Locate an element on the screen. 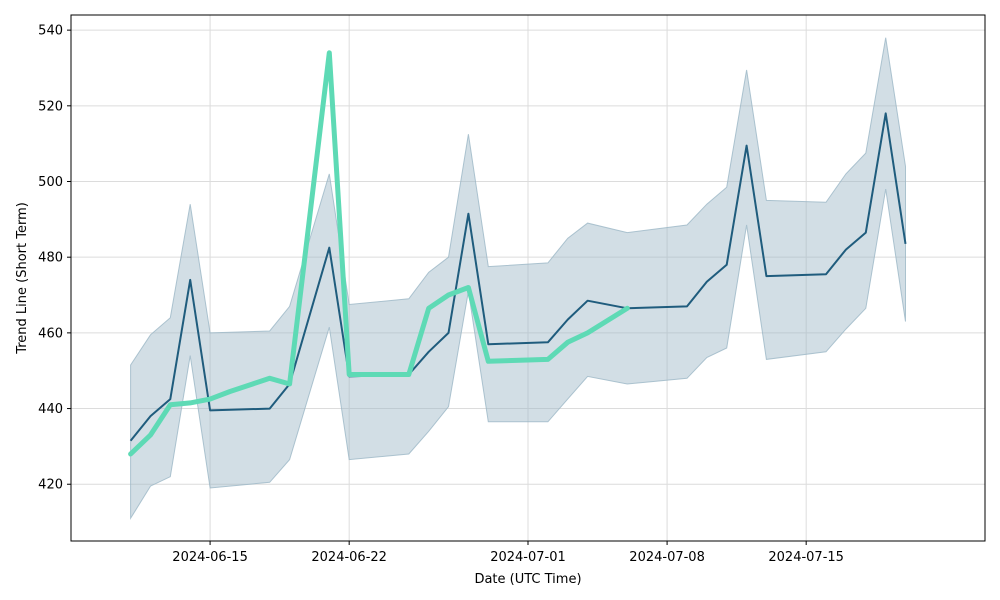 This screenshot has height=600, width=1000. y-tick-label: 420 is located at coordinates (50, 485).